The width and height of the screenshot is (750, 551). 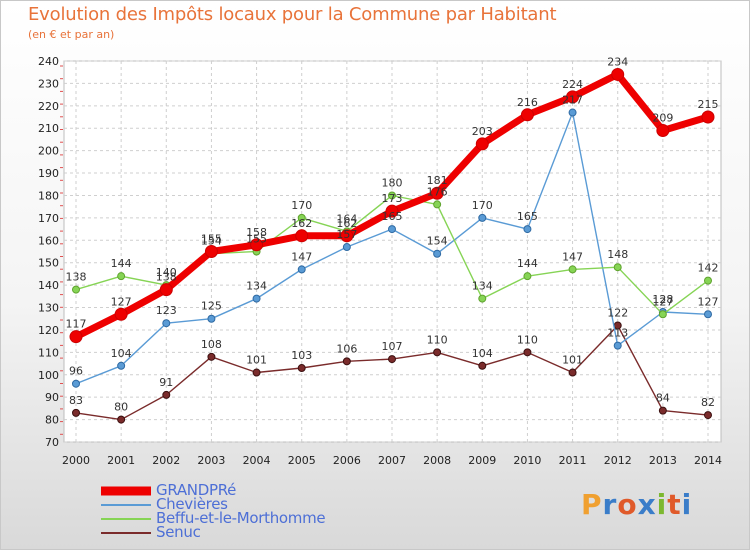 What do you see at coordinates (48, 151) in the screenshot?
I see `y-tick-label: 200` at bounding box center [48, 151].